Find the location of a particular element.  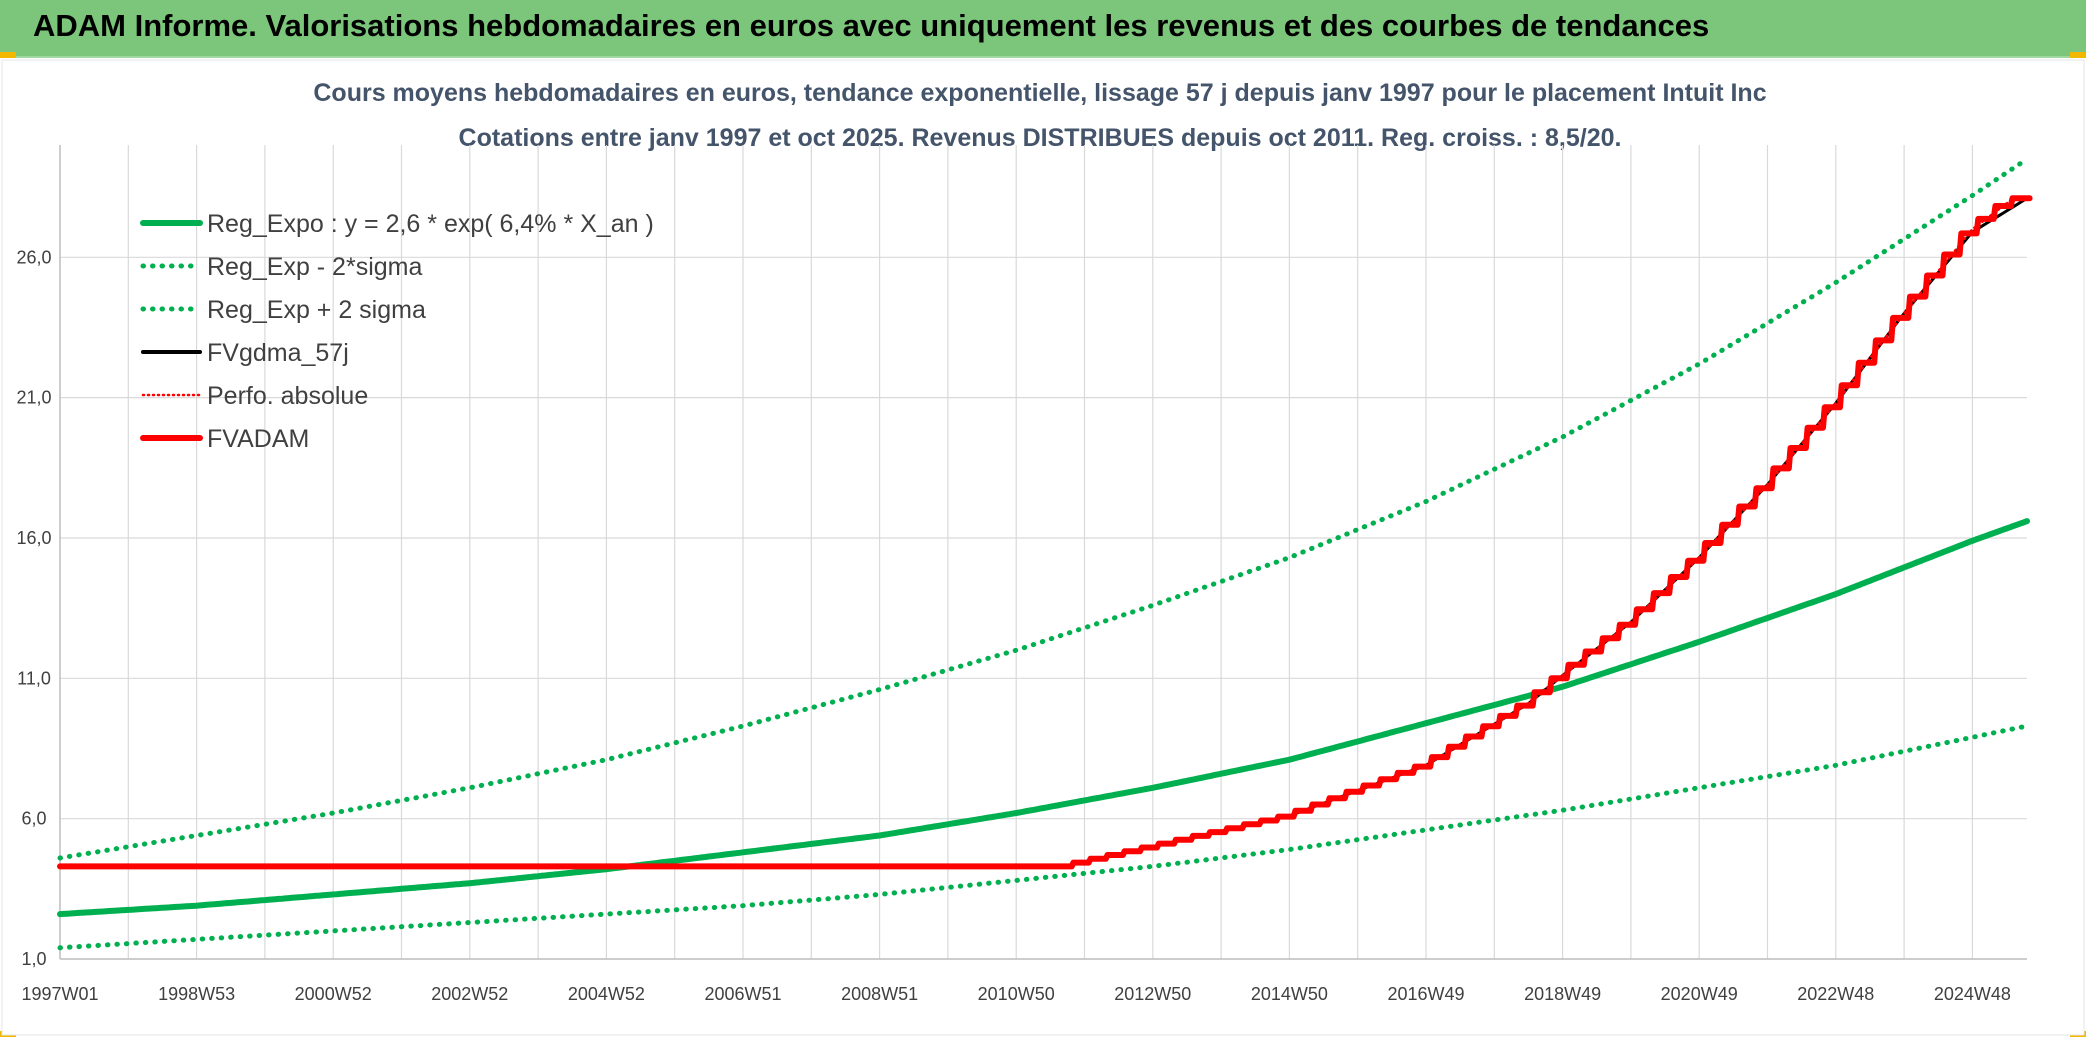

x-tick-label: 2006W51 is located at coordinates (742, 994).